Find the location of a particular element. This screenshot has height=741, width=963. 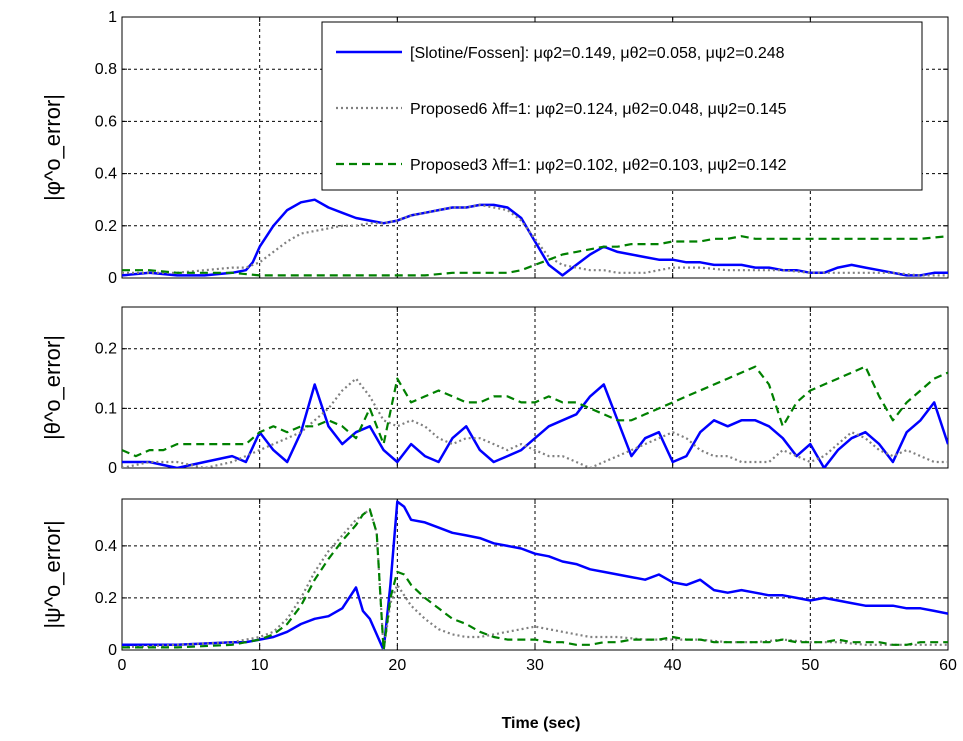

y-axis-label: |θ^o_error| is located at coordinates (52, 387).